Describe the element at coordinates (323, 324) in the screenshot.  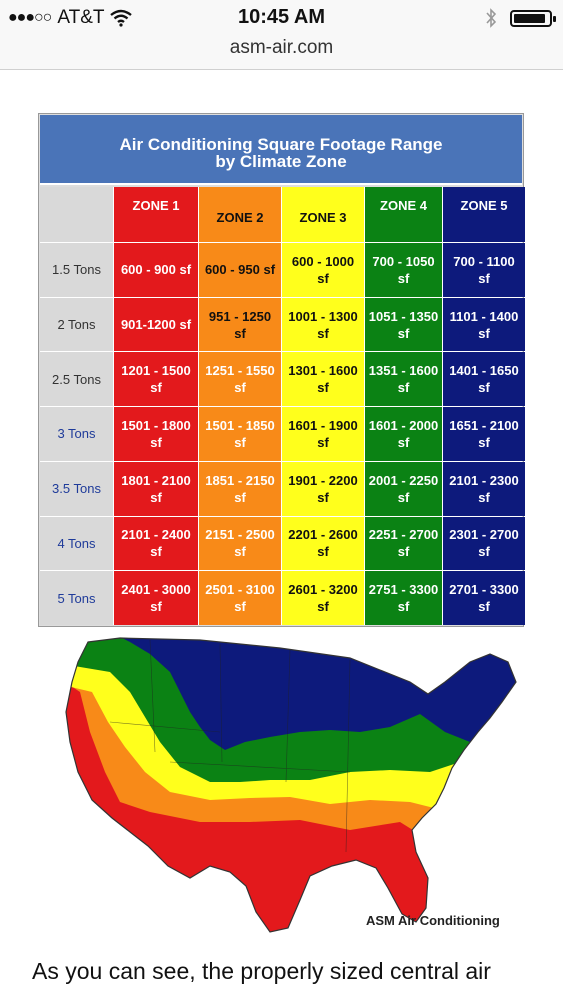
I see `range-cell: 1001 - 1300 sf` at that location.